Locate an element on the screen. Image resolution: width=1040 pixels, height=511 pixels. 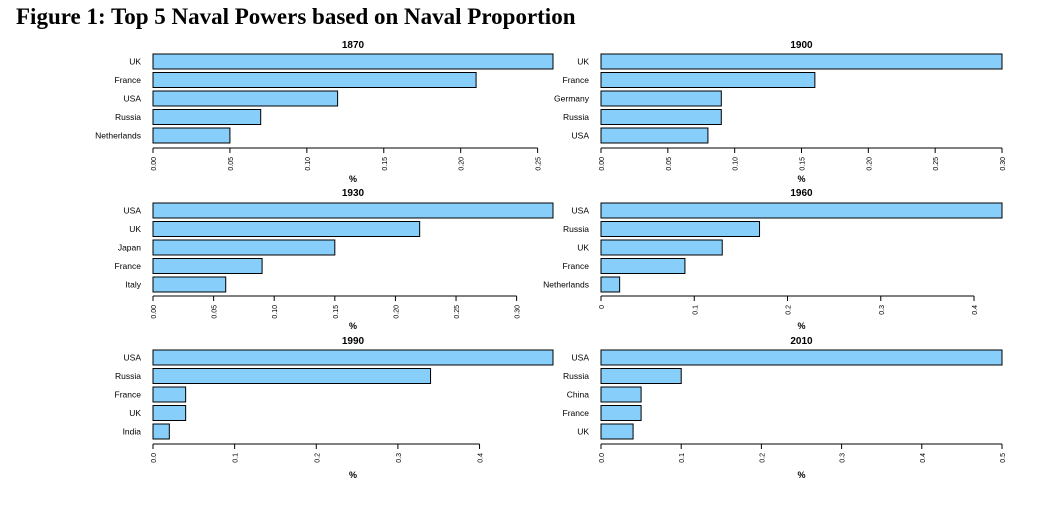
panel-title: 2010 is located at coordinates (801, 341).